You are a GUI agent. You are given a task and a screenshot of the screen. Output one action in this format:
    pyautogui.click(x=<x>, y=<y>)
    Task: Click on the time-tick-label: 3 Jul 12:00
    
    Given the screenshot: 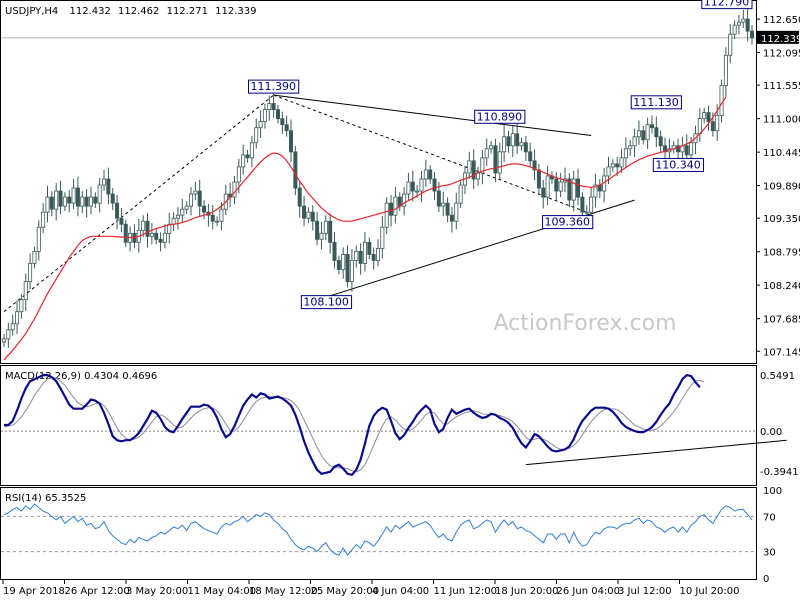 What is the action you would take?
    pyautogui.click(x=645, y=591)
    